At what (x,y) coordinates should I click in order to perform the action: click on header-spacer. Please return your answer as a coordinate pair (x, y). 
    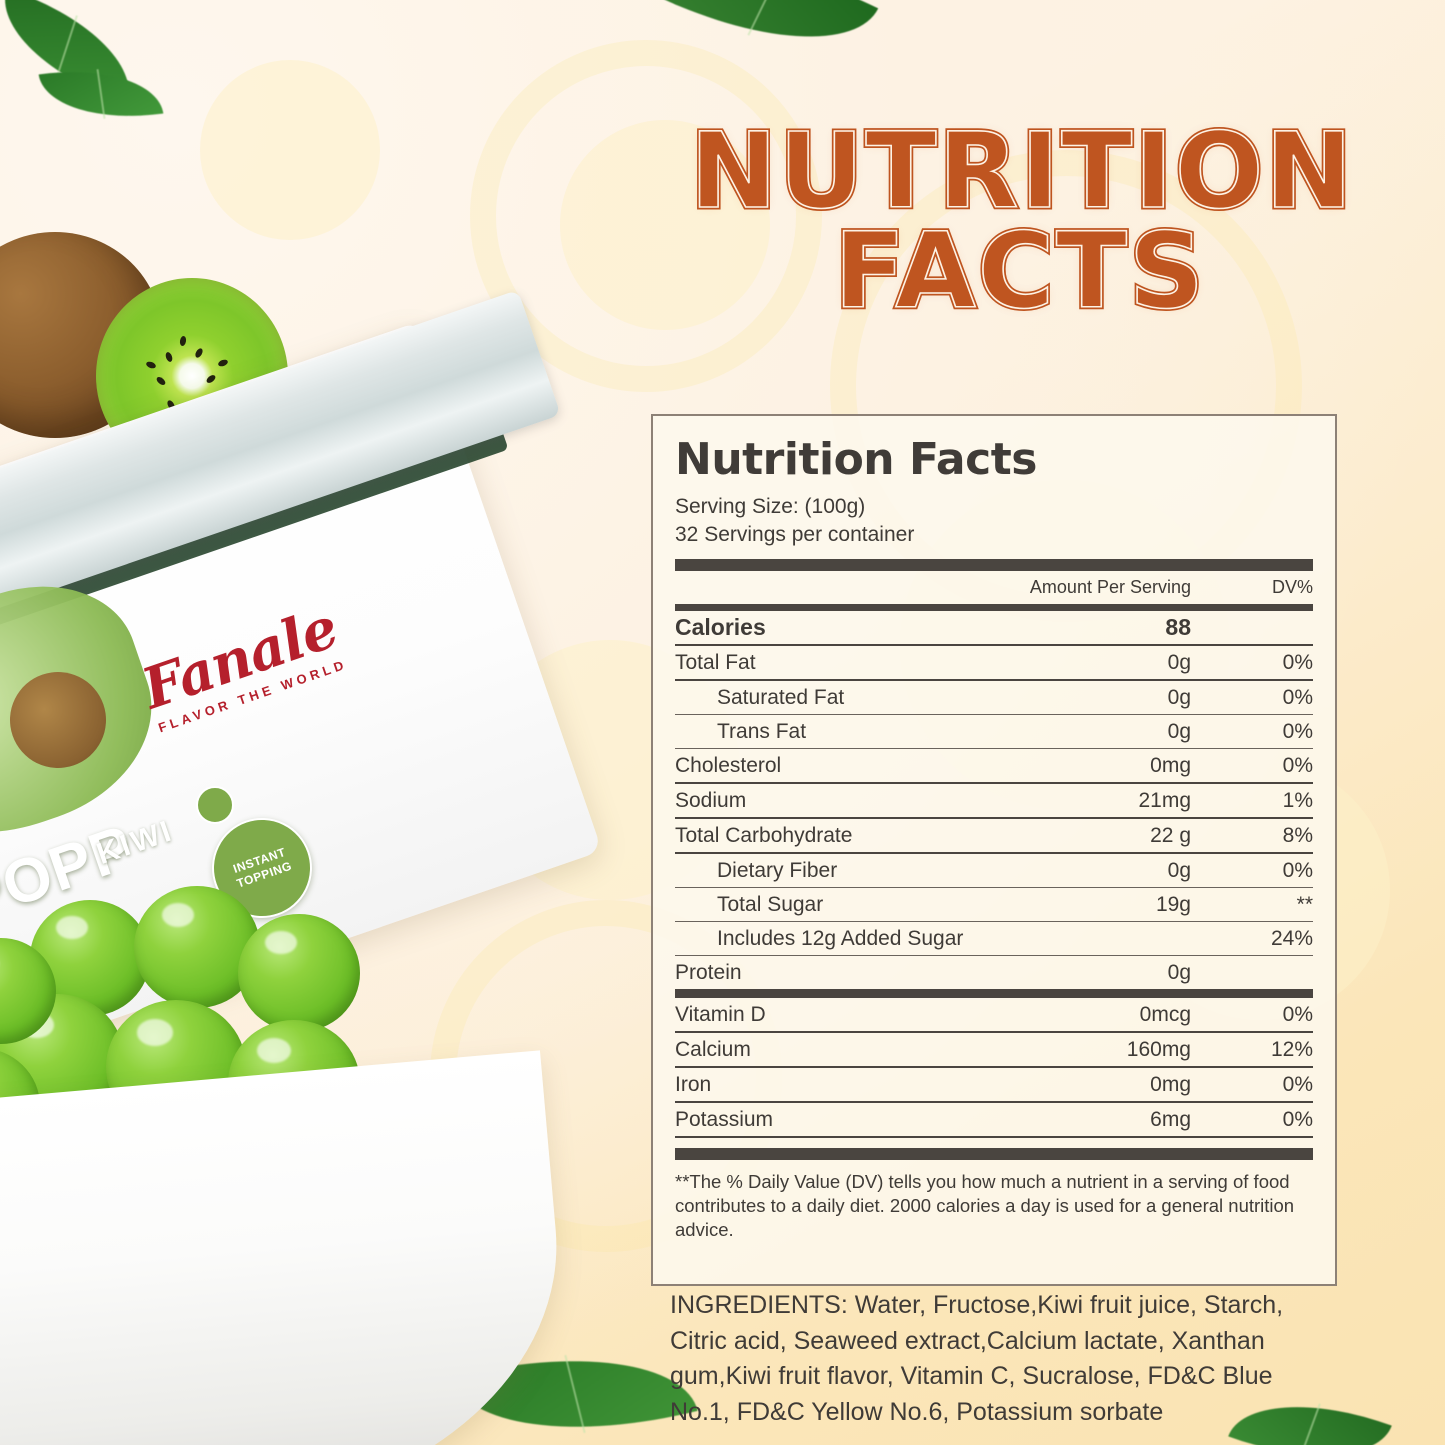
    Looking at the image, I should click on (830, 587).